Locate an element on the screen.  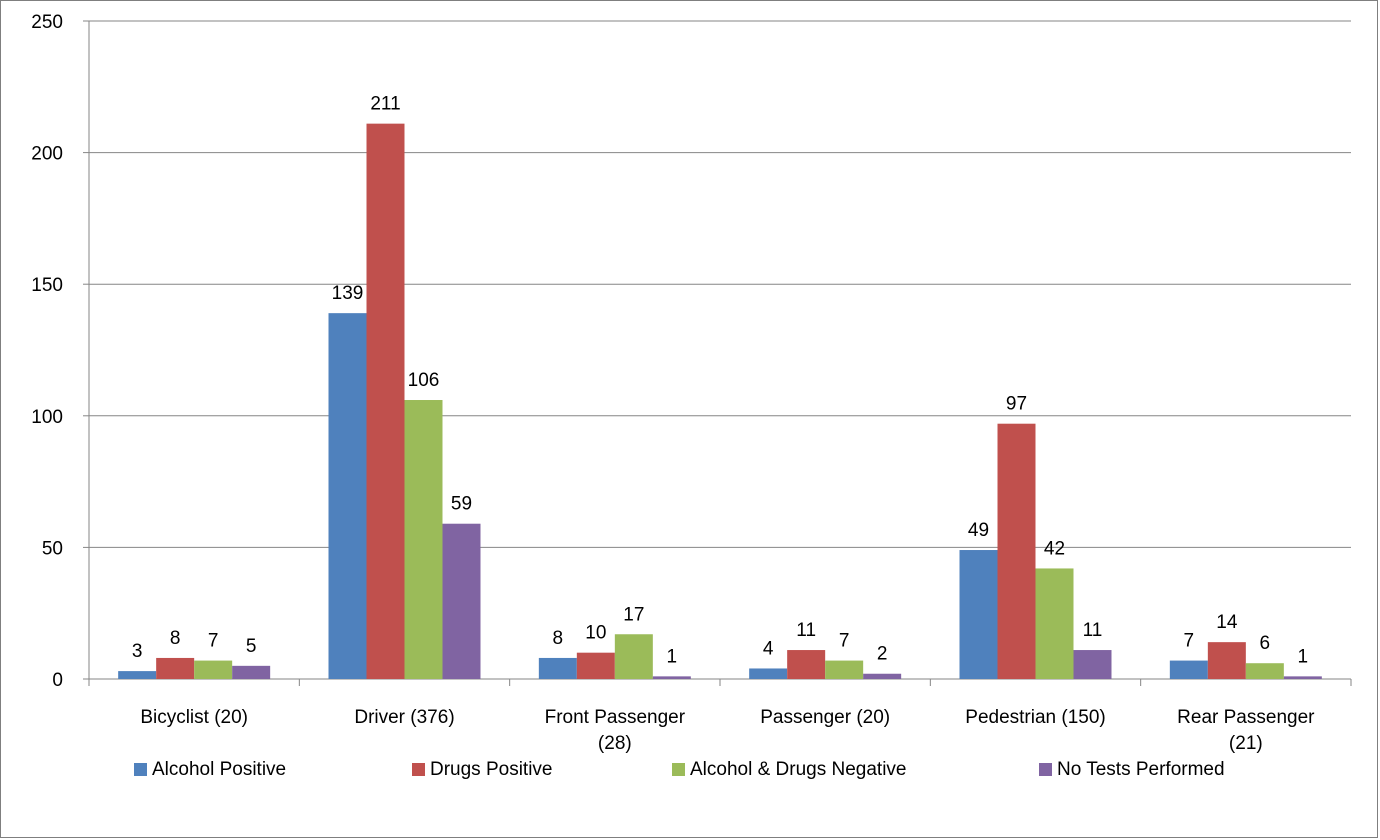
legend-label: Drugs Positive is located at coordinates (491, 769).